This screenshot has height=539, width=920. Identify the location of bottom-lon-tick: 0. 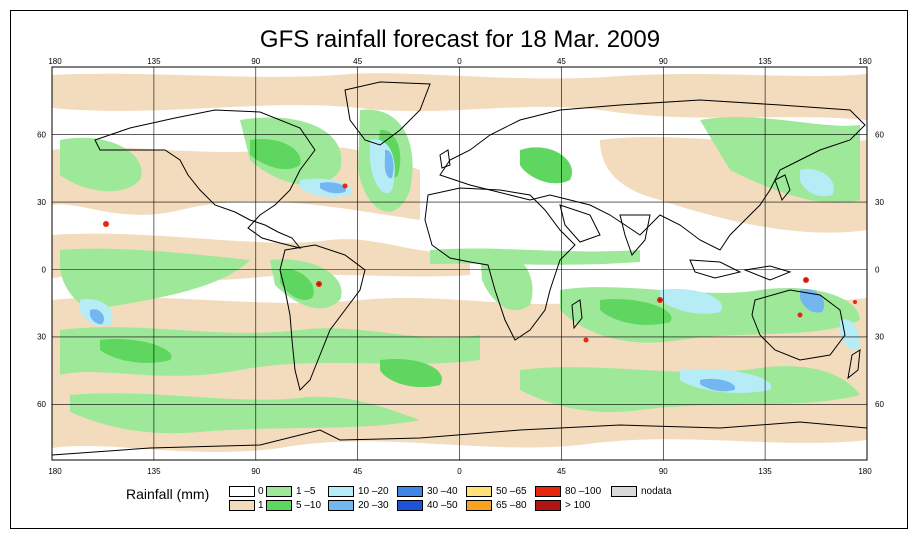
(459, 471).